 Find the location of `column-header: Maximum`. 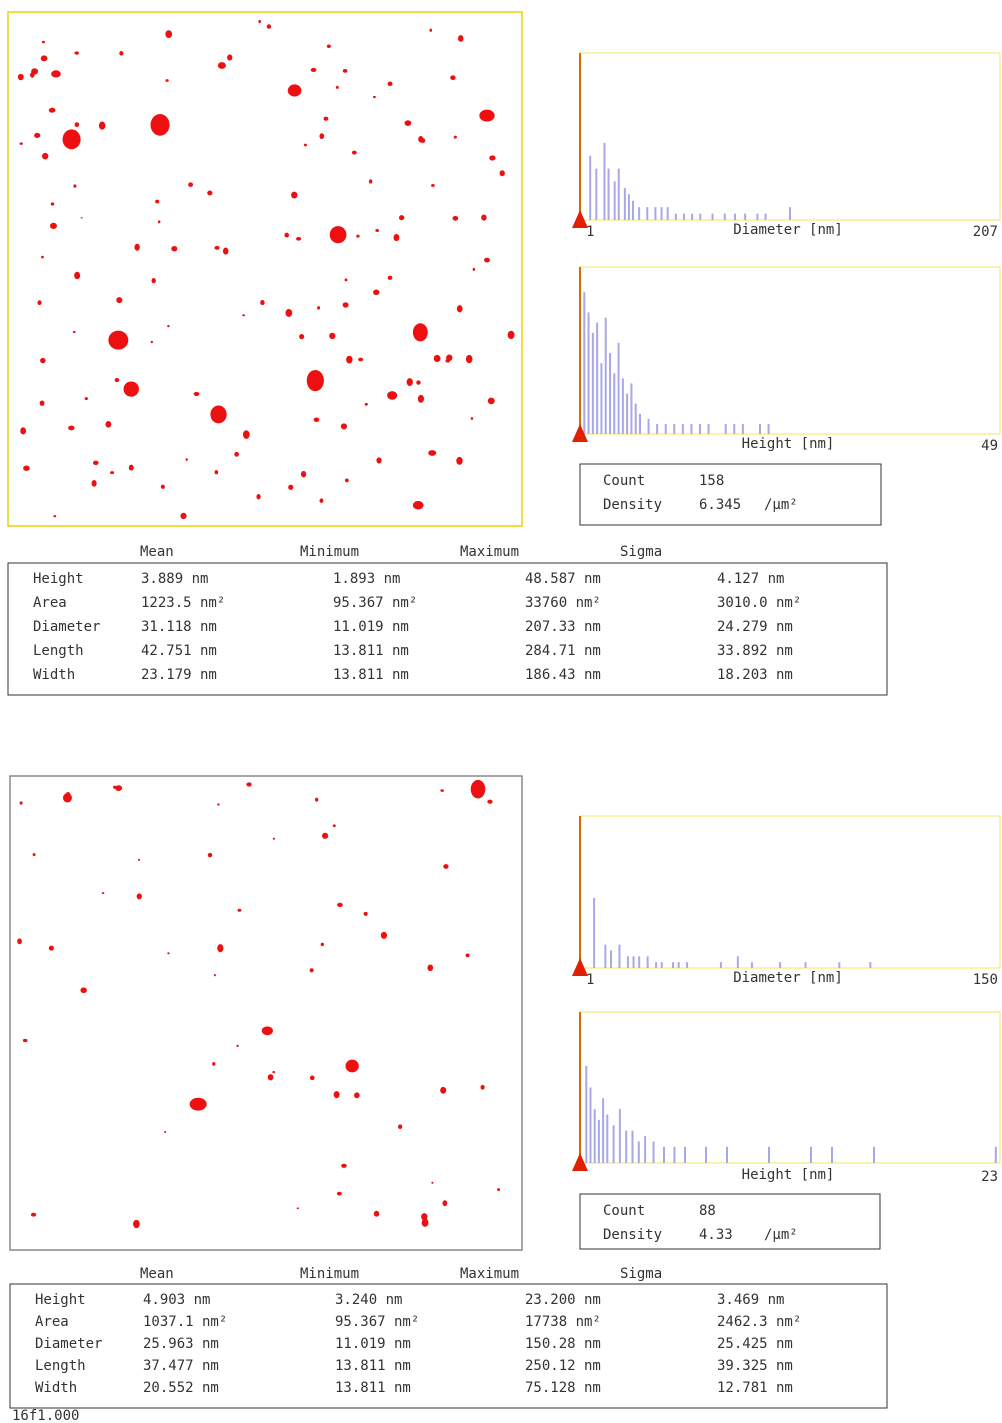

column-header: Maximum is located at coordinates (489, 1274).